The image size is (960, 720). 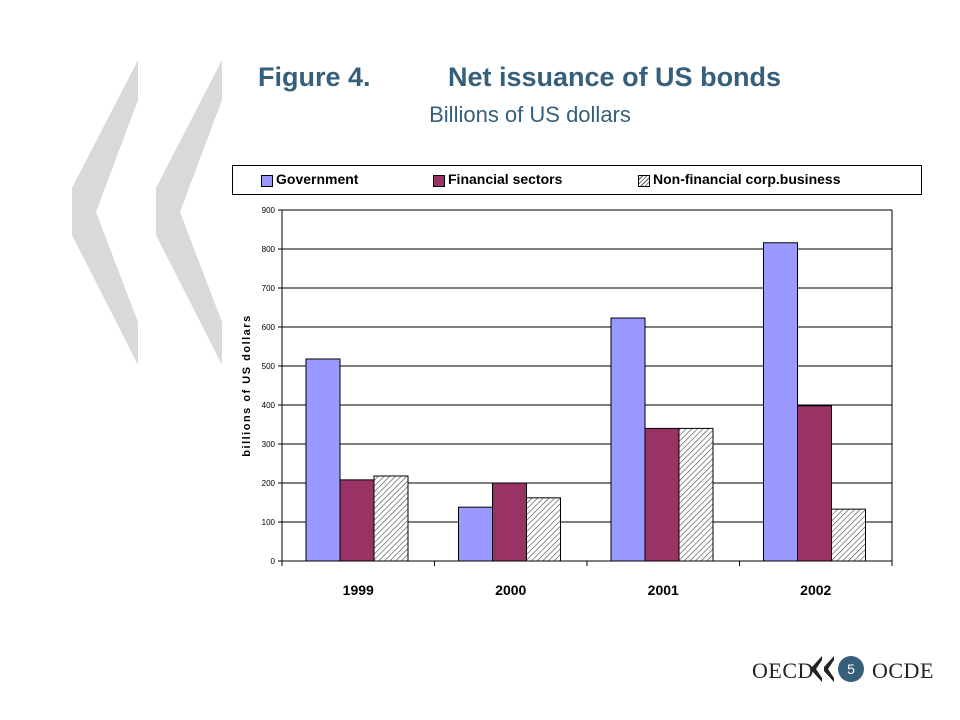 I want to click on page-title: Figure 4. Net issuance of US bonds, so click(x=578, y=77).